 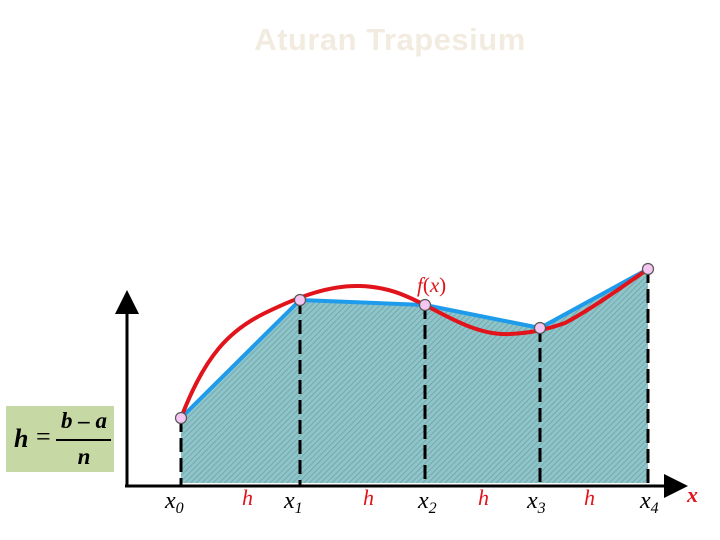 I want to click on step-formula: h = b – a n, so click(x=60, y=439).